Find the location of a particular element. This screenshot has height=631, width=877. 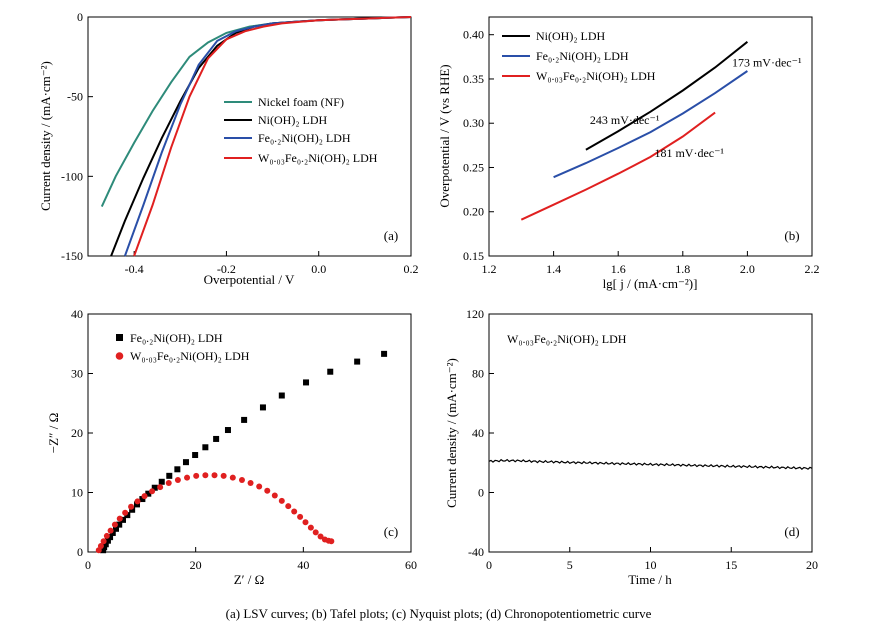

panel-d-frame is located at coordinates (650, 433).